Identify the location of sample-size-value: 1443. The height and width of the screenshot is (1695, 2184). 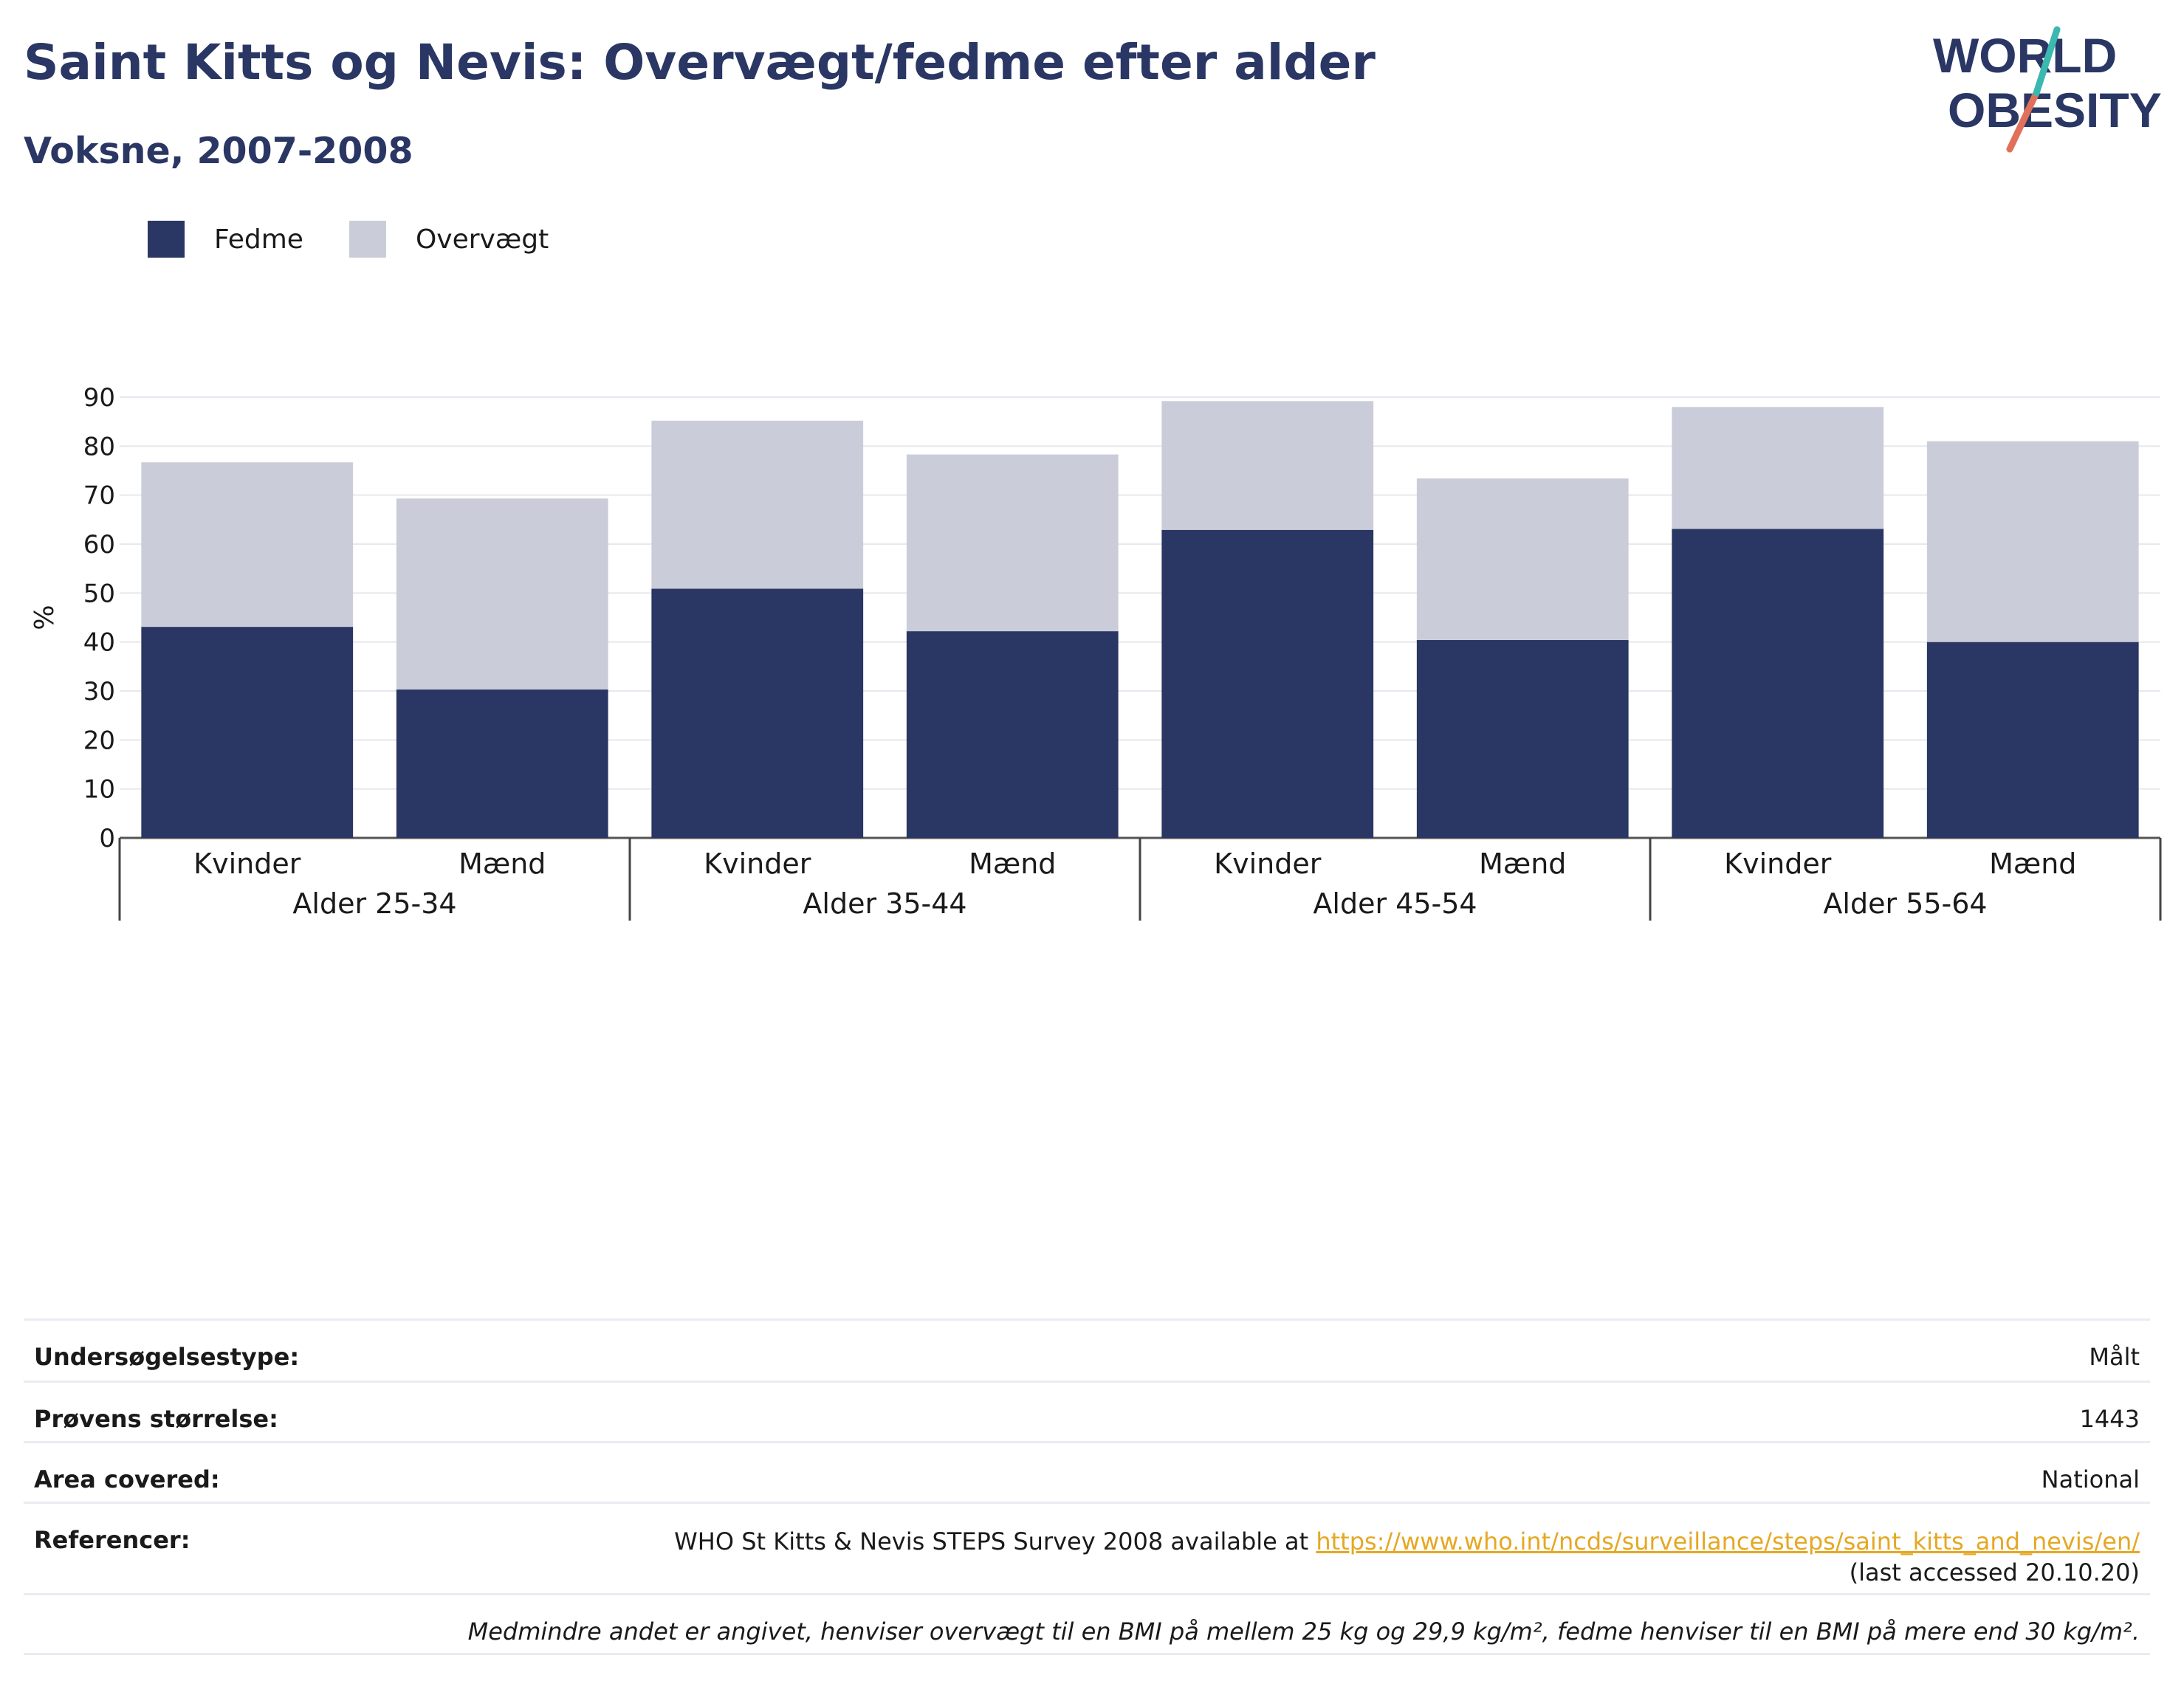
(2109, 1419).